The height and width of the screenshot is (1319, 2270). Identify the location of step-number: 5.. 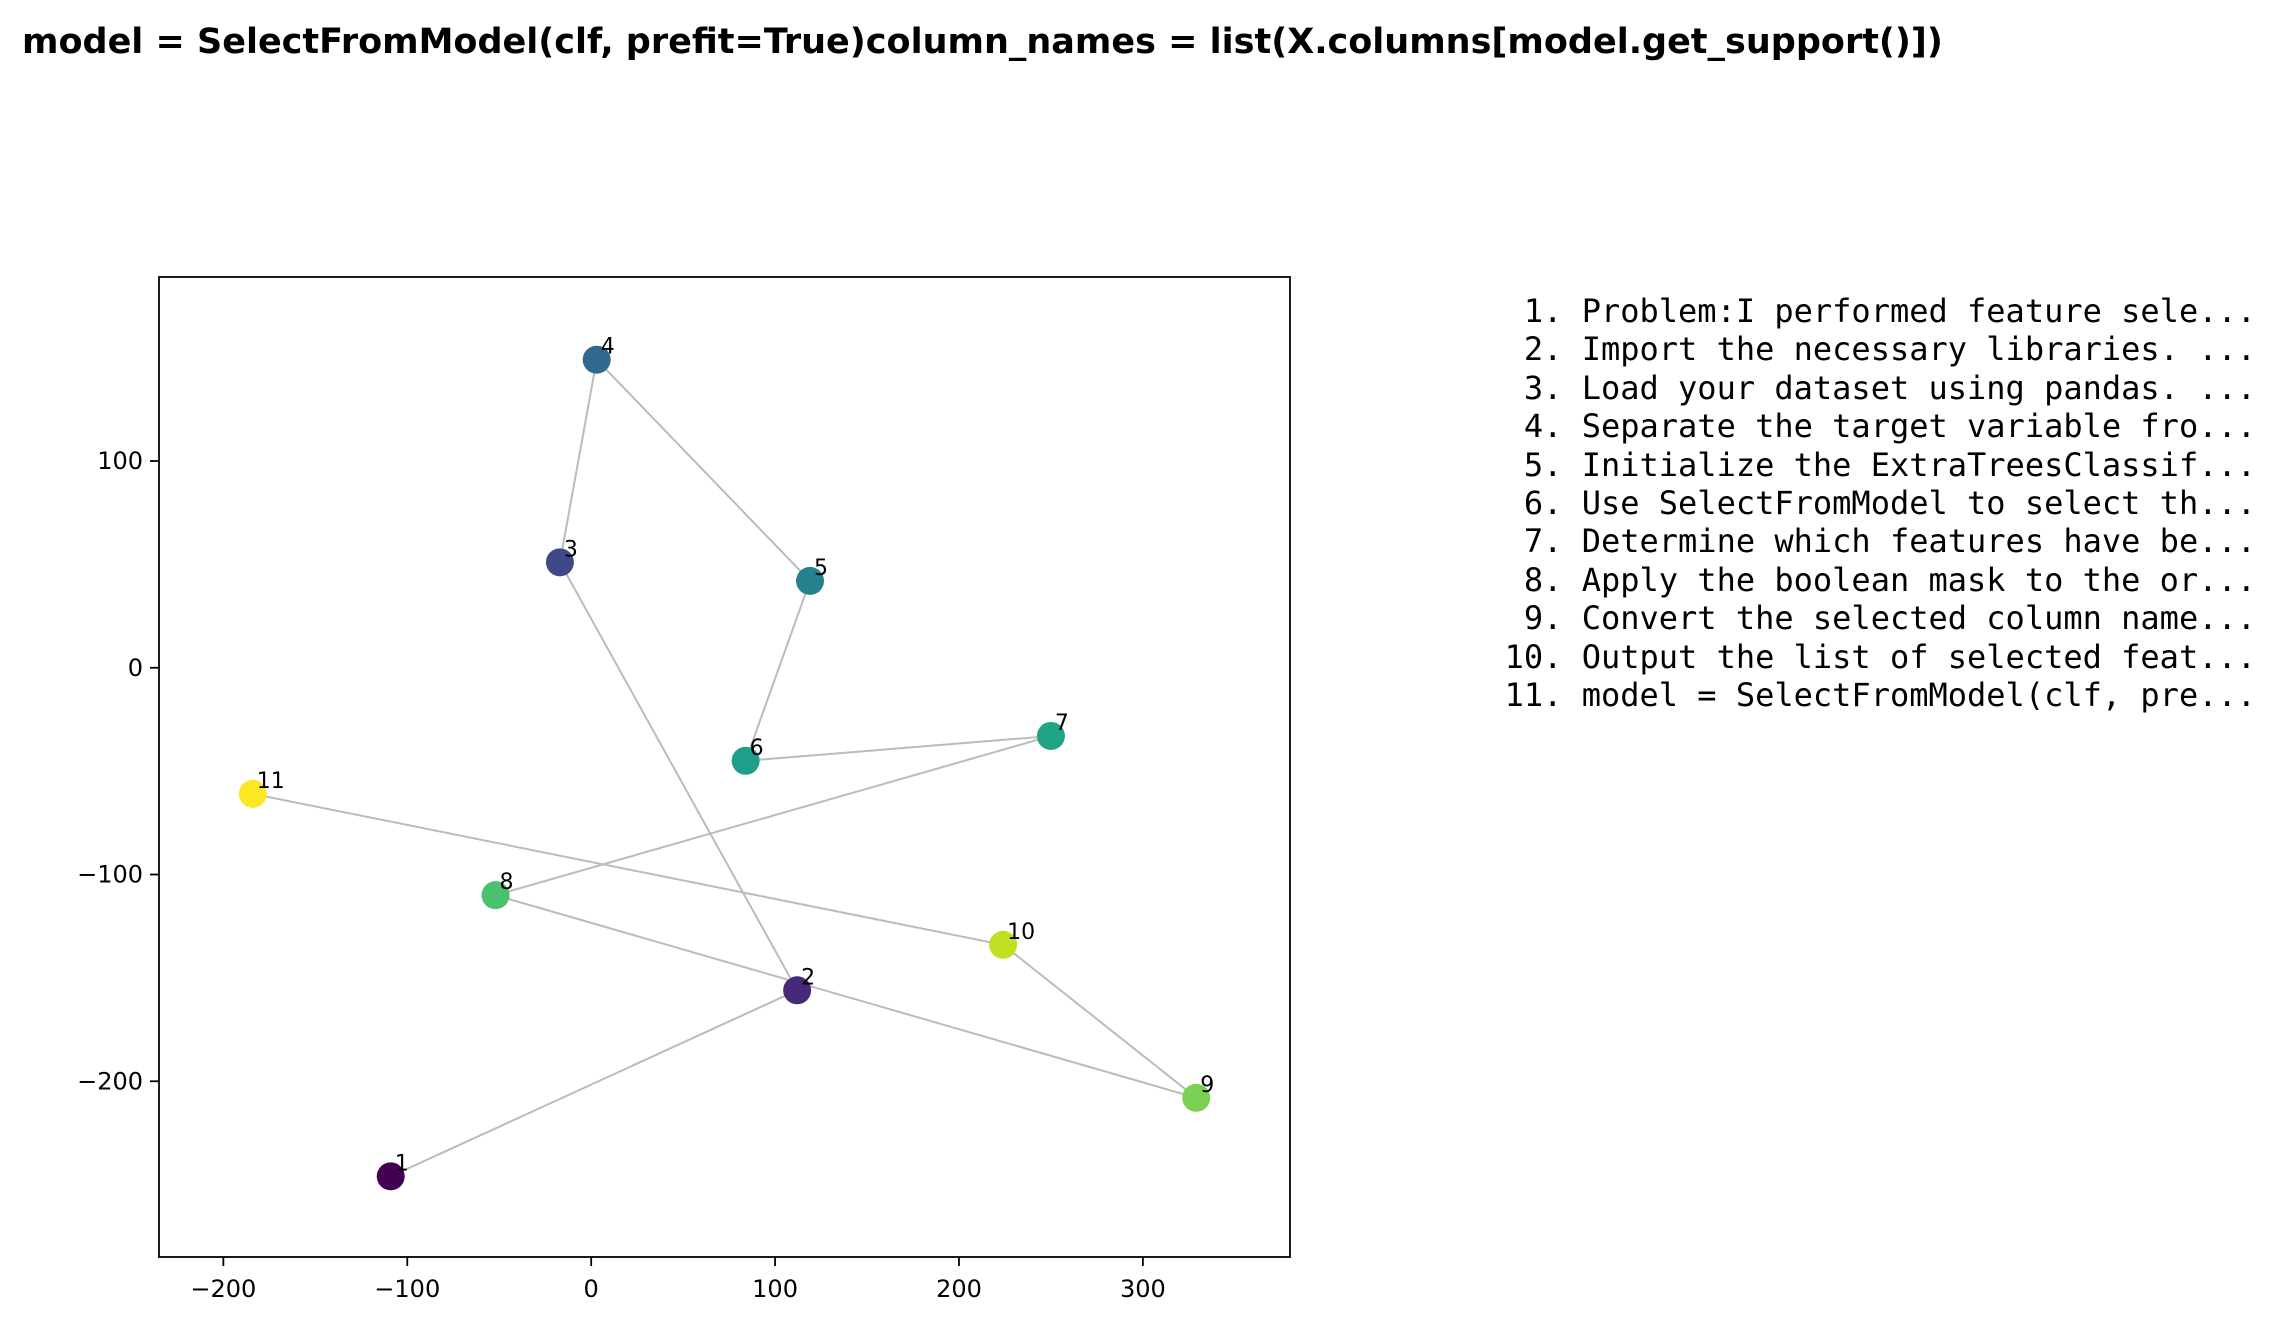
(1543, 464).